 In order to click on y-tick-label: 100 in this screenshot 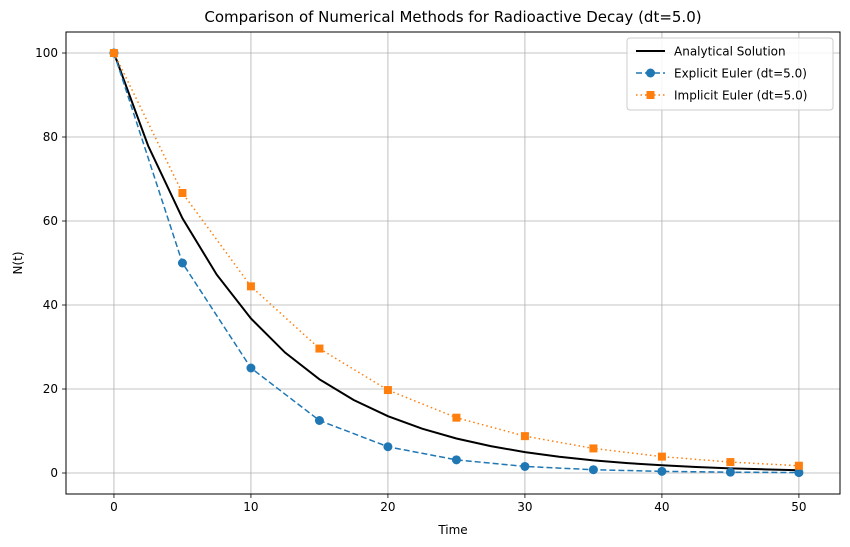, I will do `click(46, 53)`.